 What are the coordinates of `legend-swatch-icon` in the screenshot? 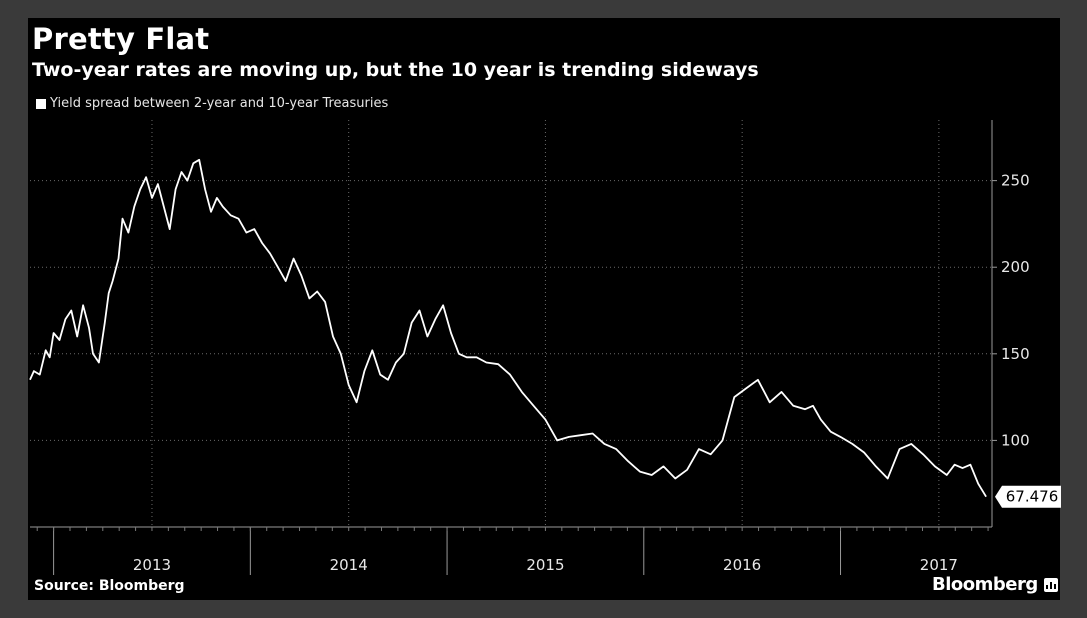 It's located at (41, 103).